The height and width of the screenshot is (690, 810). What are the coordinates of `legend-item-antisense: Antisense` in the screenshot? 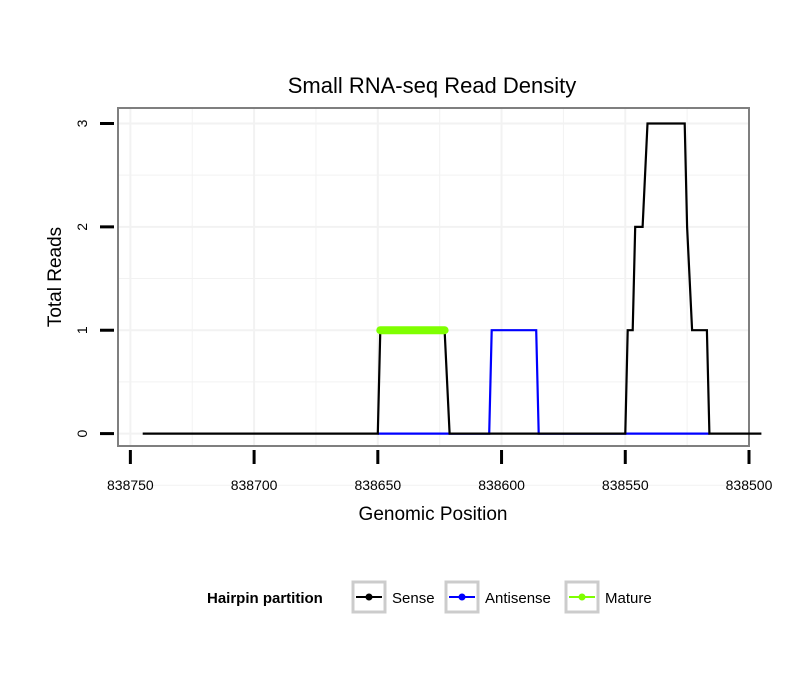 It's located at (497, 597).